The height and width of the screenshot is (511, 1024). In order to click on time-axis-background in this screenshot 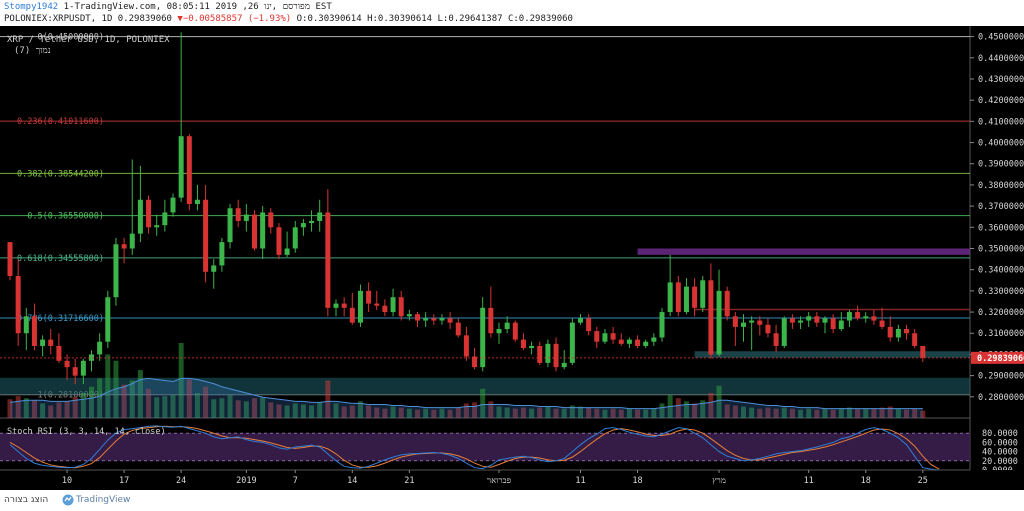, I will do `click(512, 480)`.